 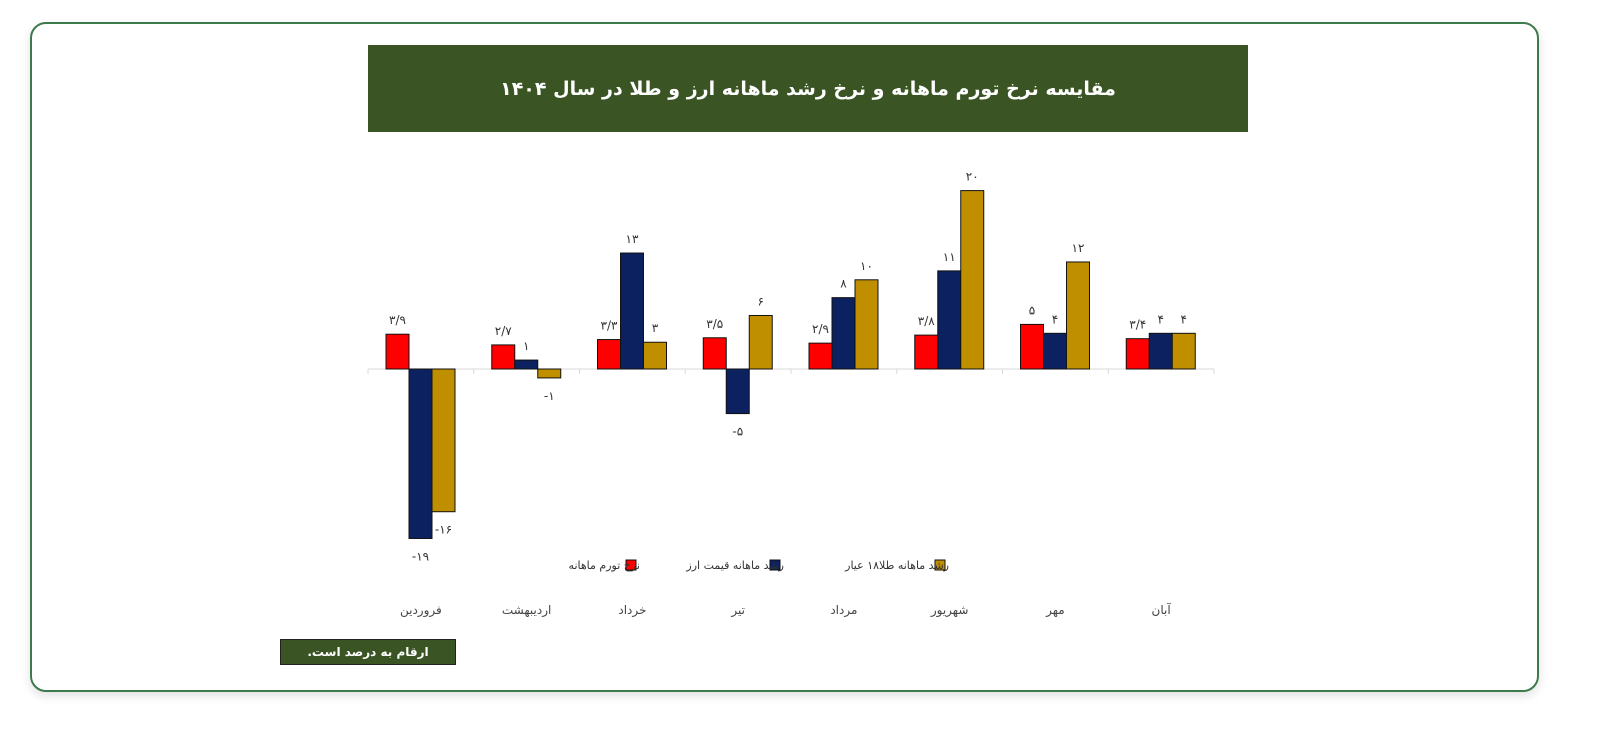 I want to click on data-label: ۵, so click(x=1032, y=310).